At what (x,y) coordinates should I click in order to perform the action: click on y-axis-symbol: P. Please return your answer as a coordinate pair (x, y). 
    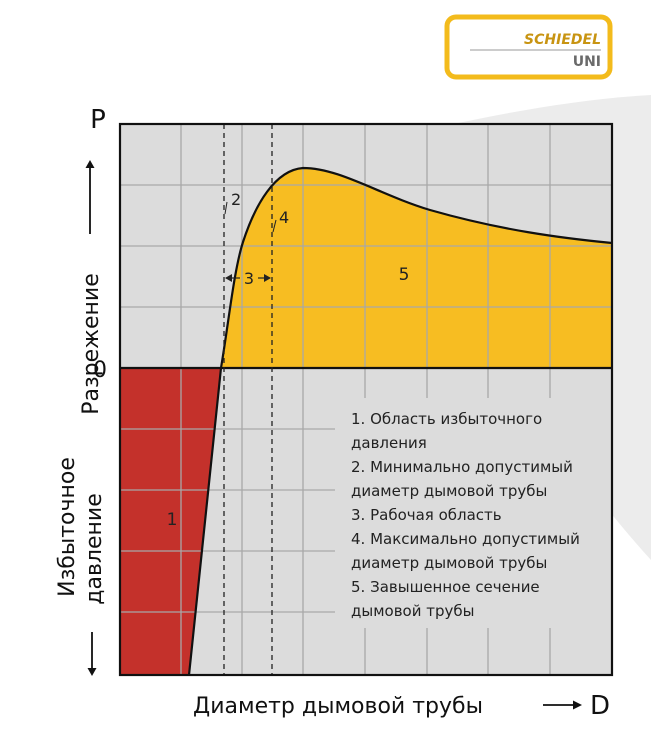
    Looking at the image, I should click on (98, 120).